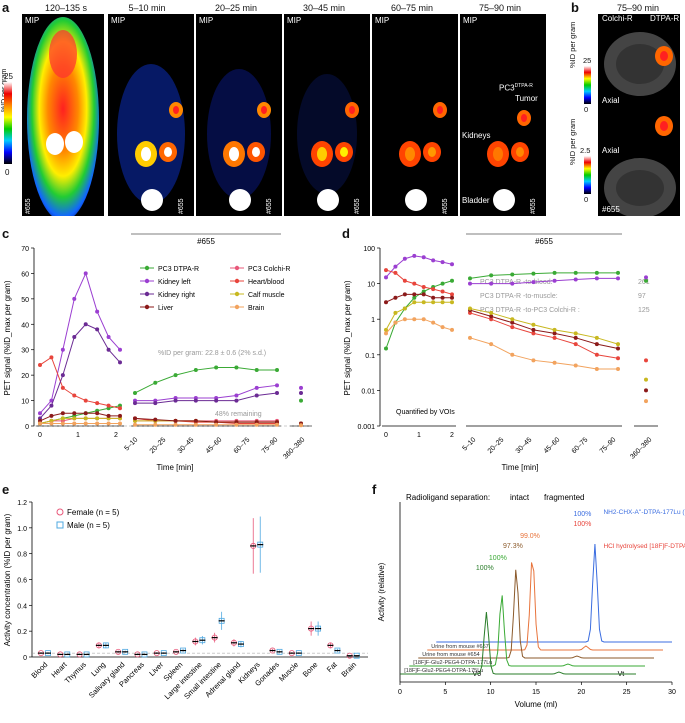  Describe the element at coordinates (617, 18) in the screenshot. I see `colchi-label: Colchi-R` at that location.